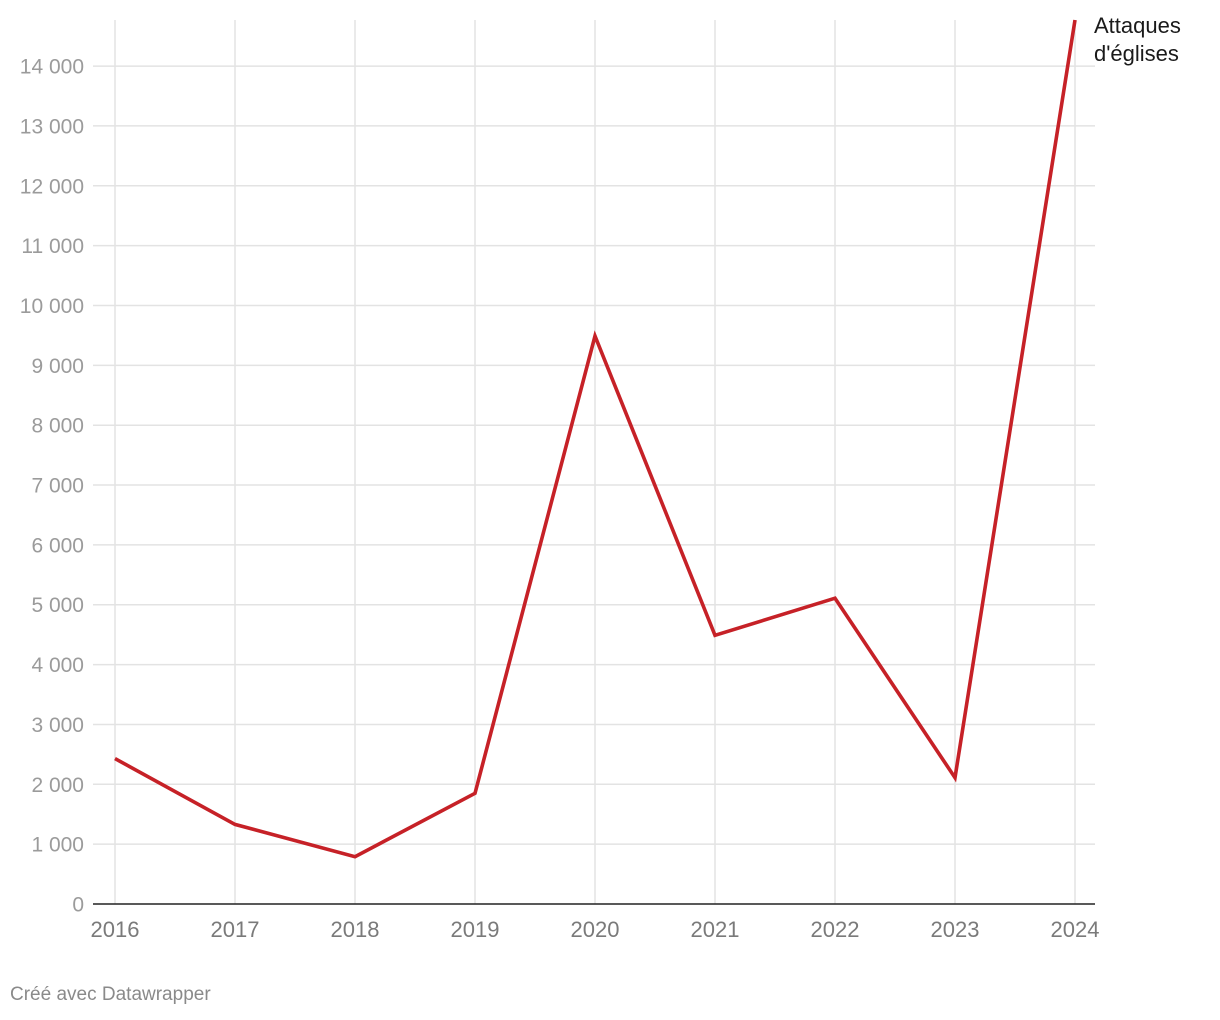  Describe the element at coordinates (52, 186) in the screenshot. I see `y-tick-label: 12 000` at that location.